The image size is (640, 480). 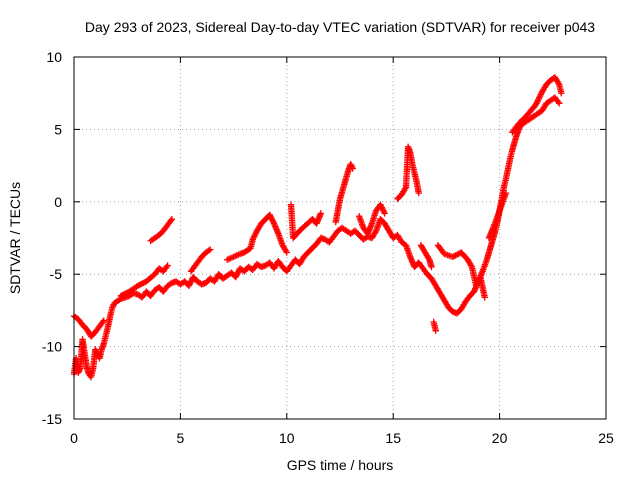 I want to click on x-tick-label: 10, so click(x=287, y=438).